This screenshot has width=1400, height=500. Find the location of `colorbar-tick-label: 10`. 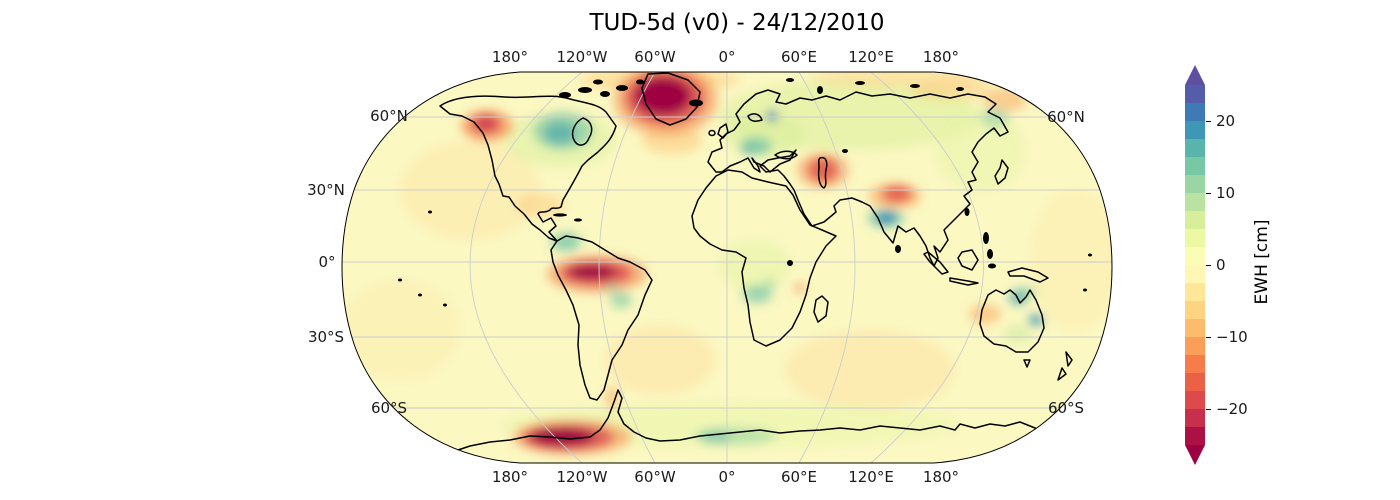

colorbar-tick-label: 10 is located at coordinates (1226, 193).